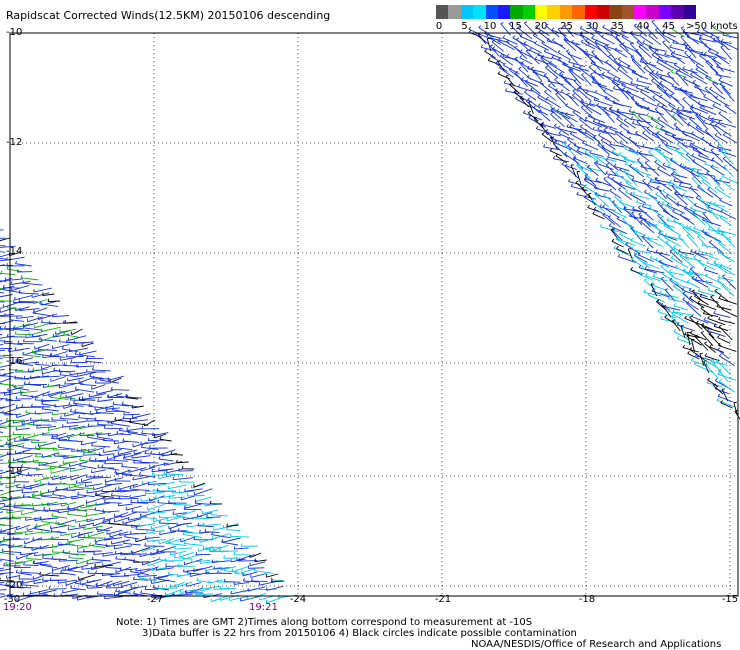 This screenshot has width=740, height=650. I want to click on legend-swatch, so click(628, 12).